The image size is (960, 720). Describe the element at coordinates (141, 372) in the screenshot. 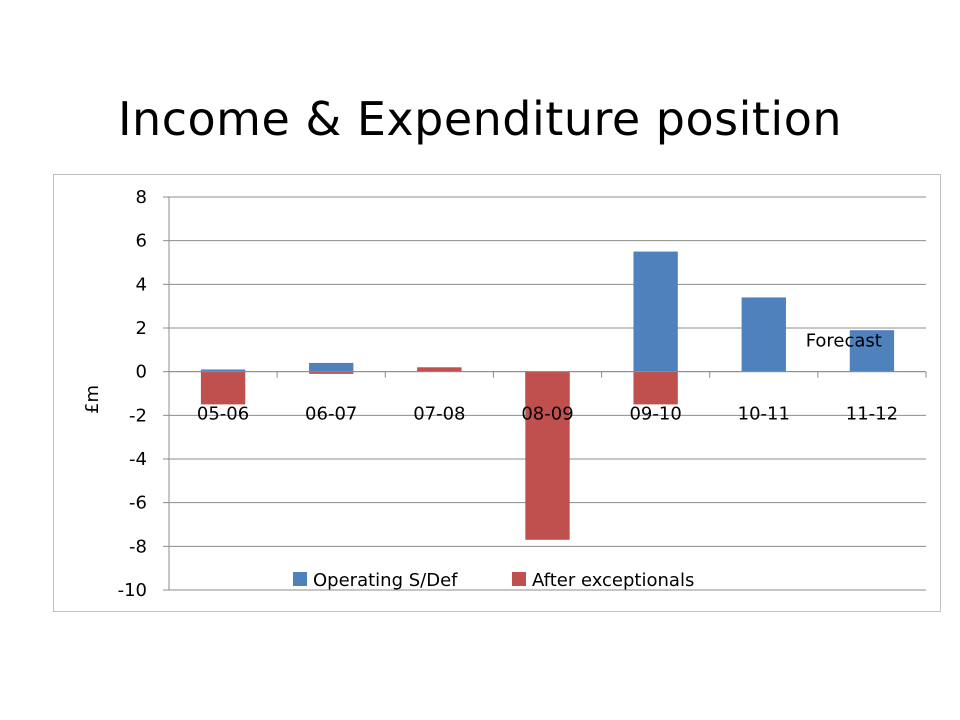

I see `y-tick-label: 0` at that location.